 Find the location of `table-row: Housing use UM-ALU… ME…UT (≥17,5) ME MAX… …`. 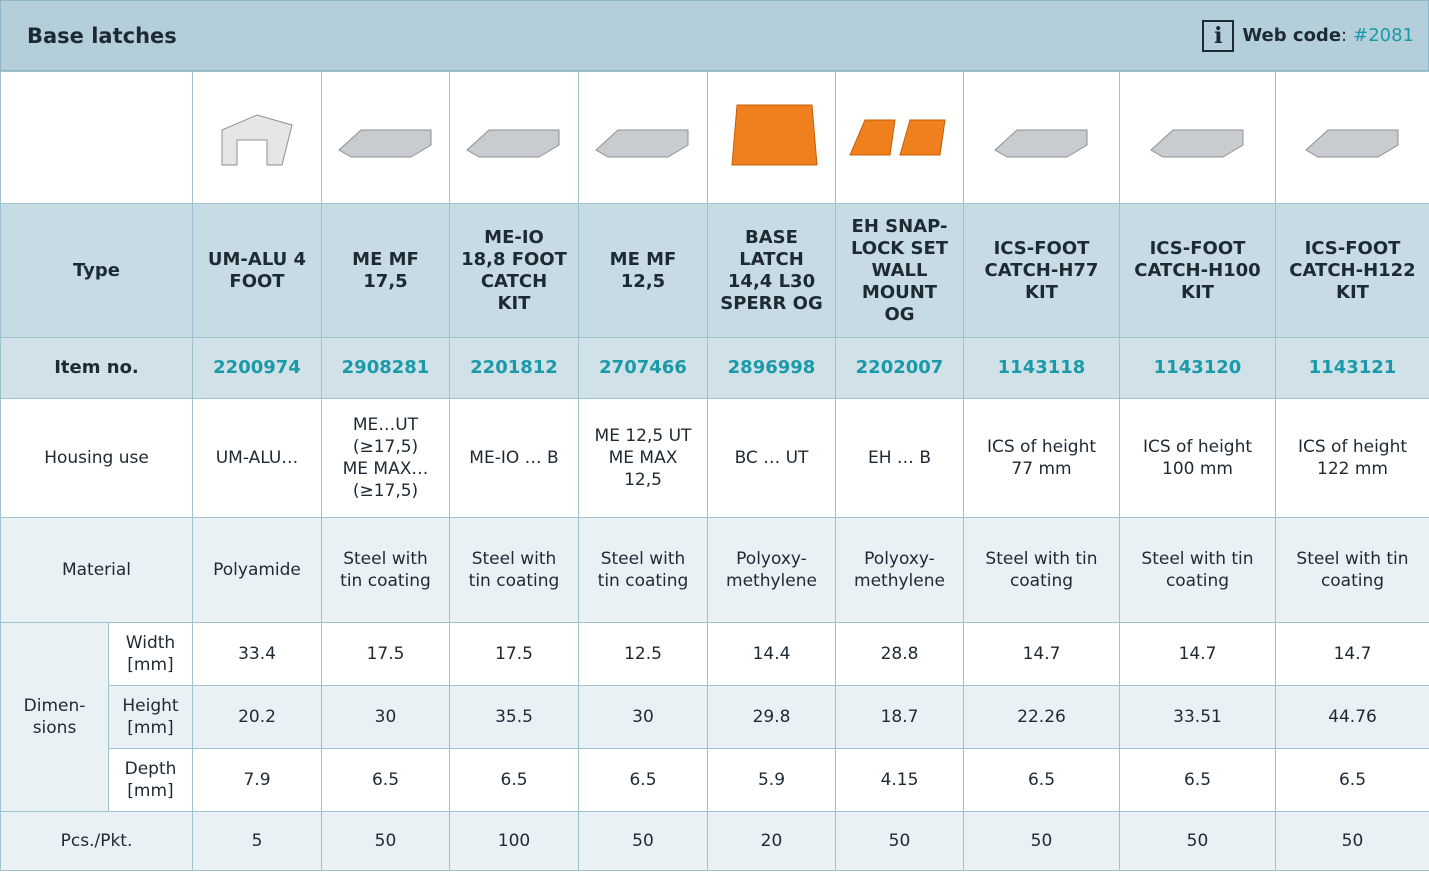

table-row: Housing use UM-ALU… ME…UT (≥17,5) ME MAX… … is located at coordinates (714, 458).